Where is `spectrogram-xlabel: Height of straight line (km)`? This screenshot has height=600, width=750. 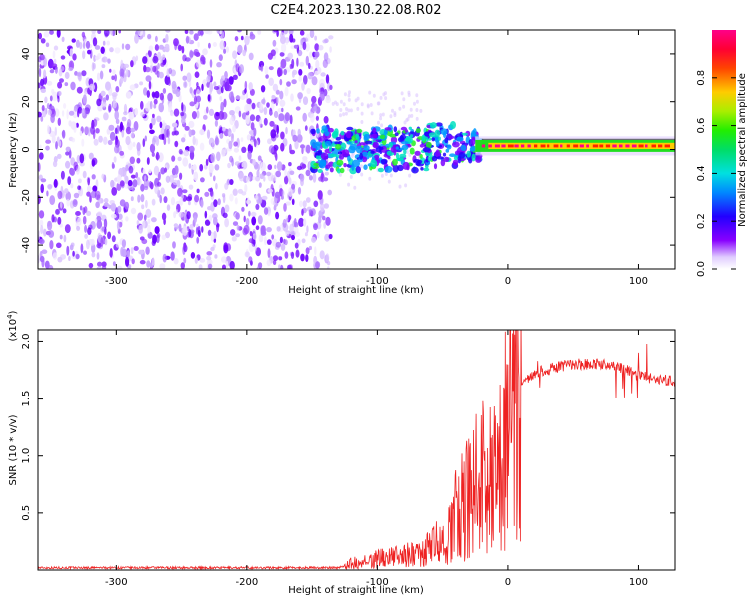 spectrogram-xlabel: Height of straight line (km) is located at coordinates (356, 290).